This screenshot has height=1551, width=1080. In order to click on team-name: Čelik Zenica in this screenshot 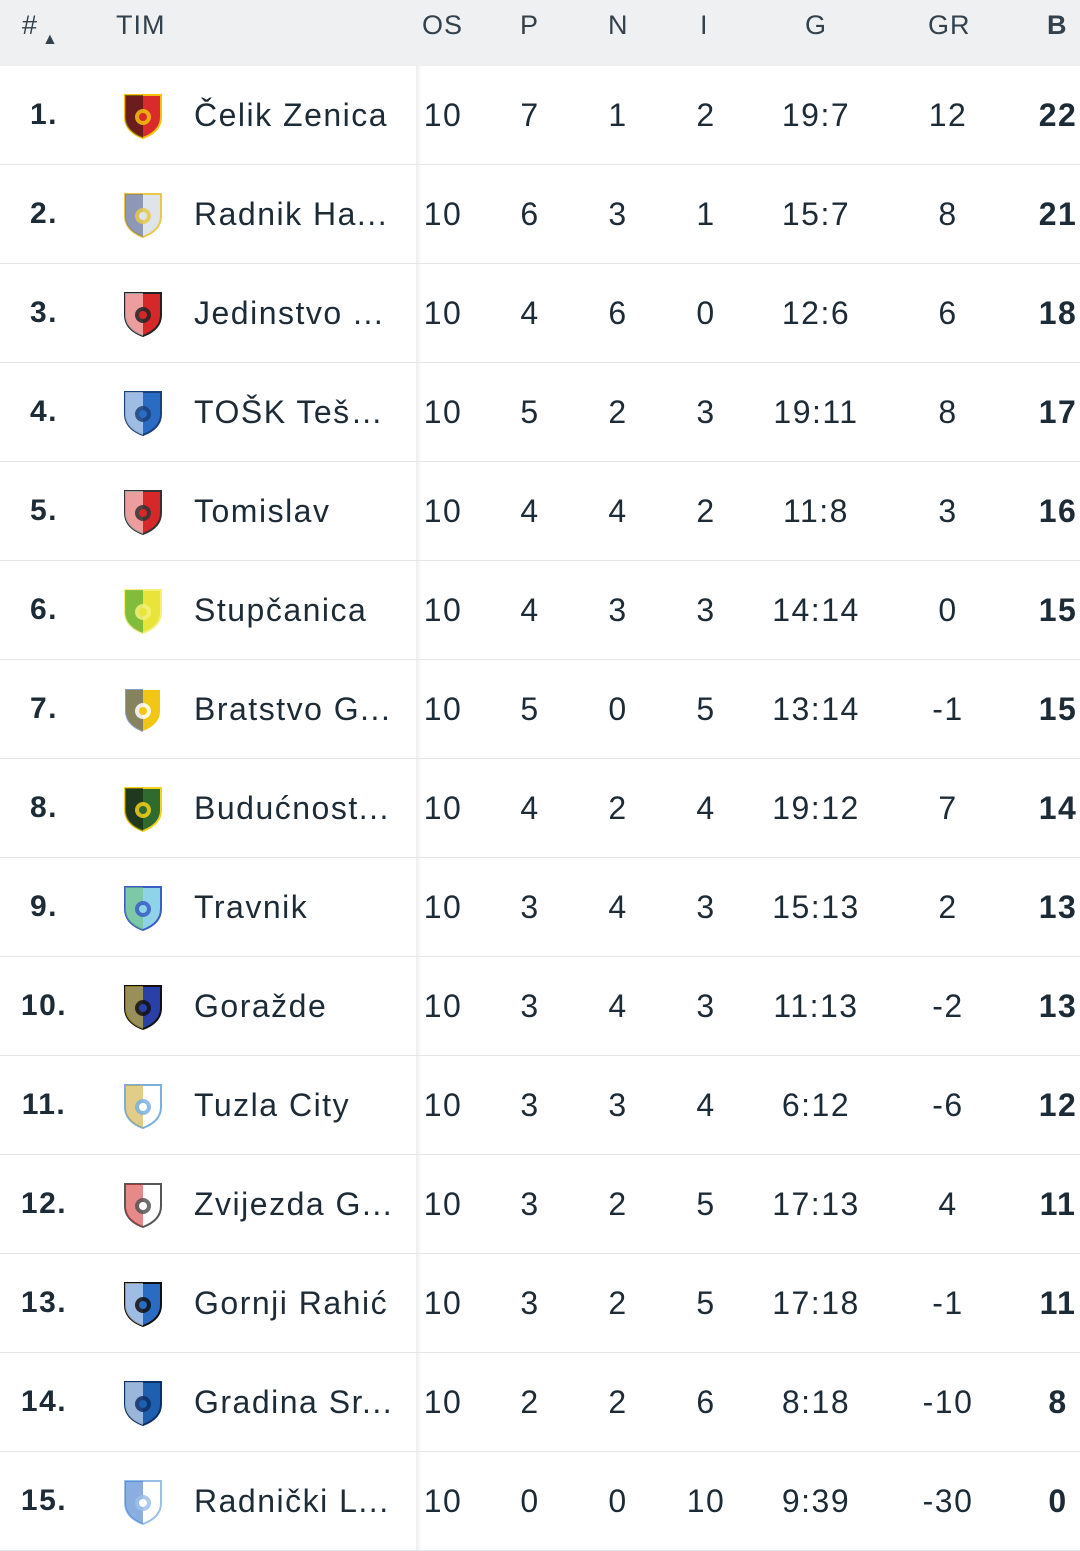, I will do `click(291, 115)`.